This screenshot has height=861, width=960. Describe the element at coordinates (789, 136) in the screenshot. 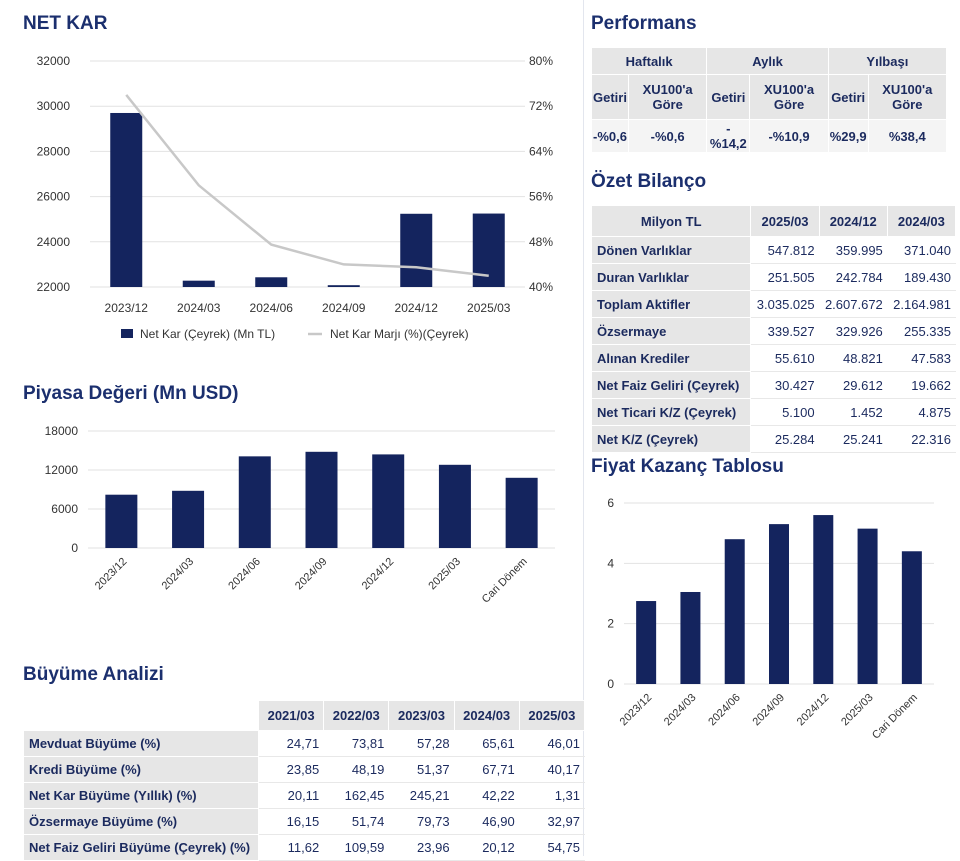

I see `perf-value: -%10,9` at that location.